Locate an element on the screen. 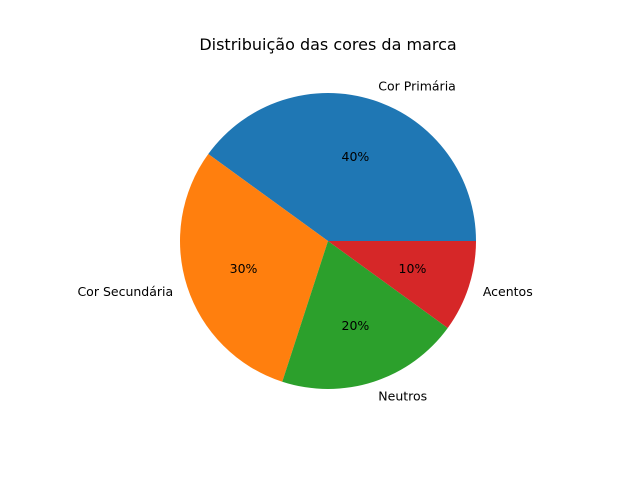 The image size is (640, 480). slice-label-neutros: Neutros is located at coordinates (402, 395).